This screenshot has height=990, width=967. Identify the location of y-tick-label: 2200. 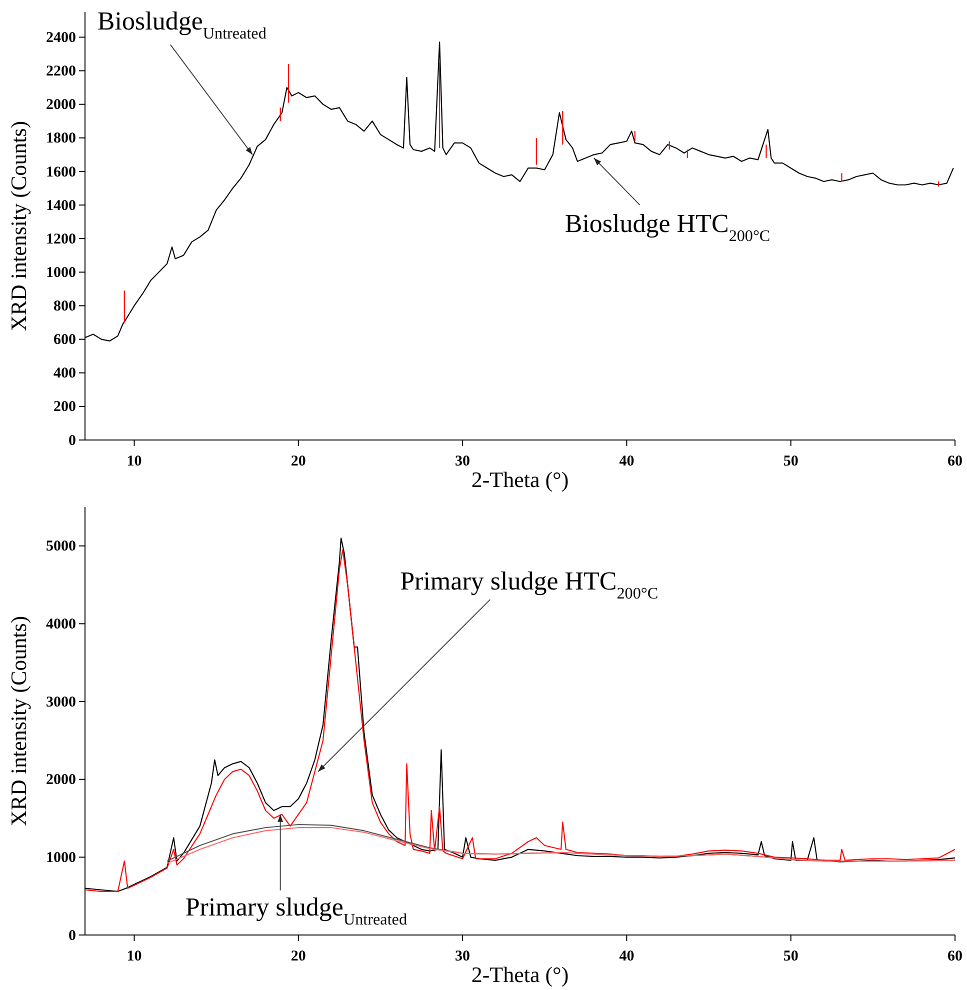
(61, 72).